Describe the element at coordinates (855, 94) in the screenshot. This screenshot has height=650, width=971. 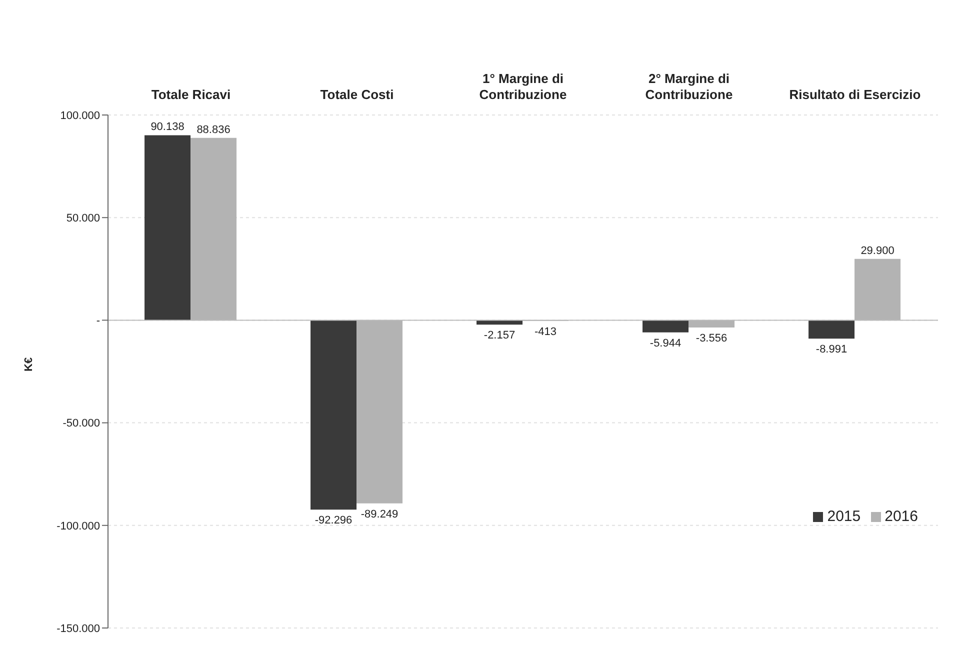
I see `x-tick-label: Risultato di Esercizio` at that location.